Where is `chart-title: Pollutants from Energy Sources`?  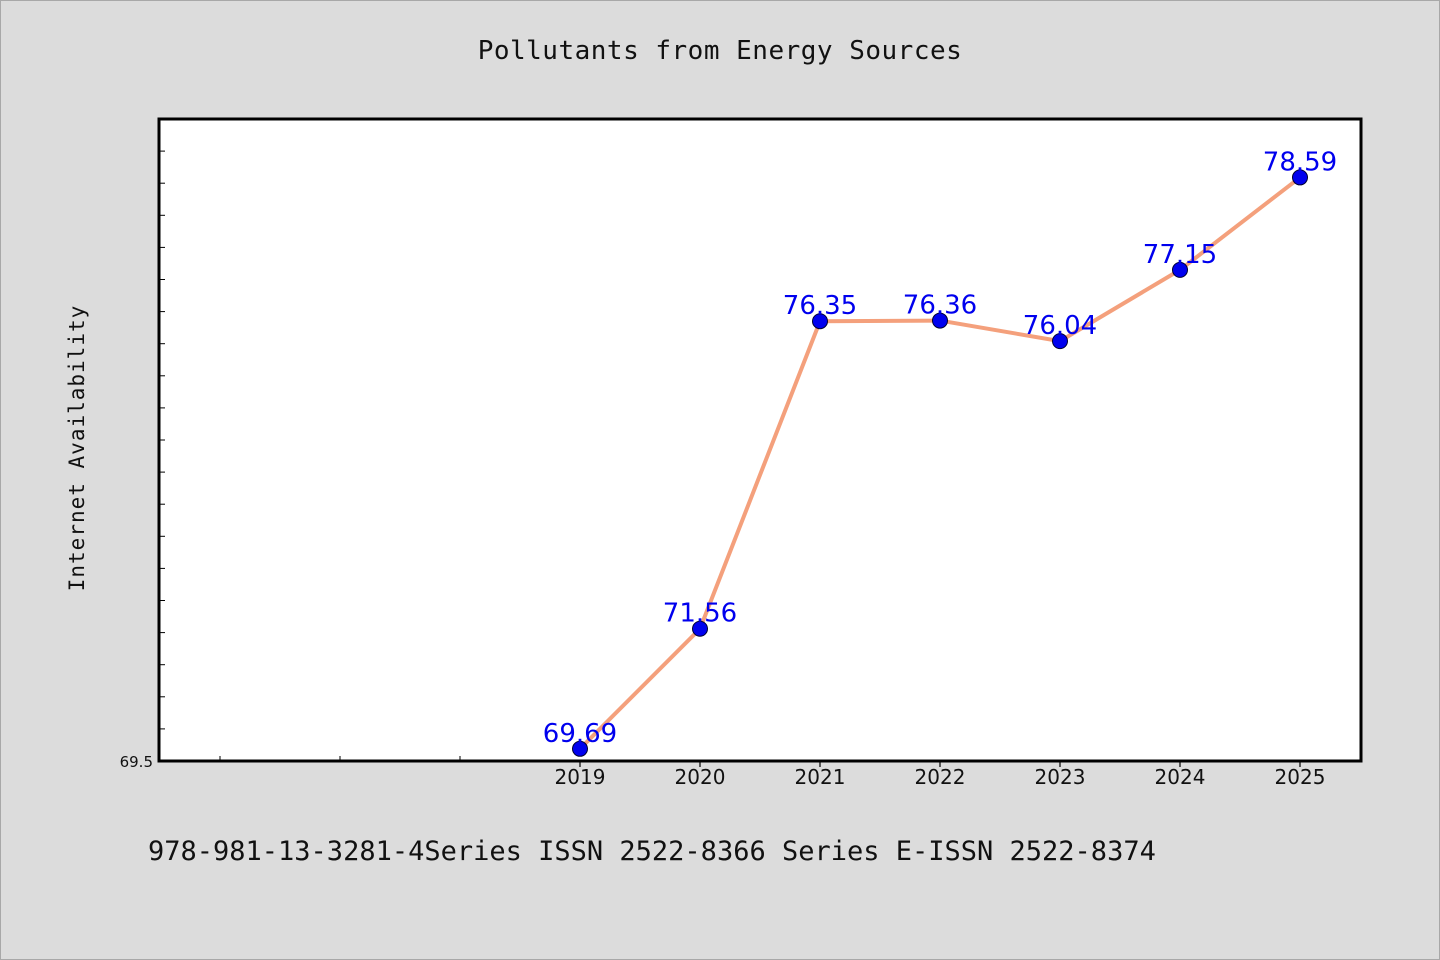 chart-title: Pollutants from Energy Sources is located at coordinates (720, 51).